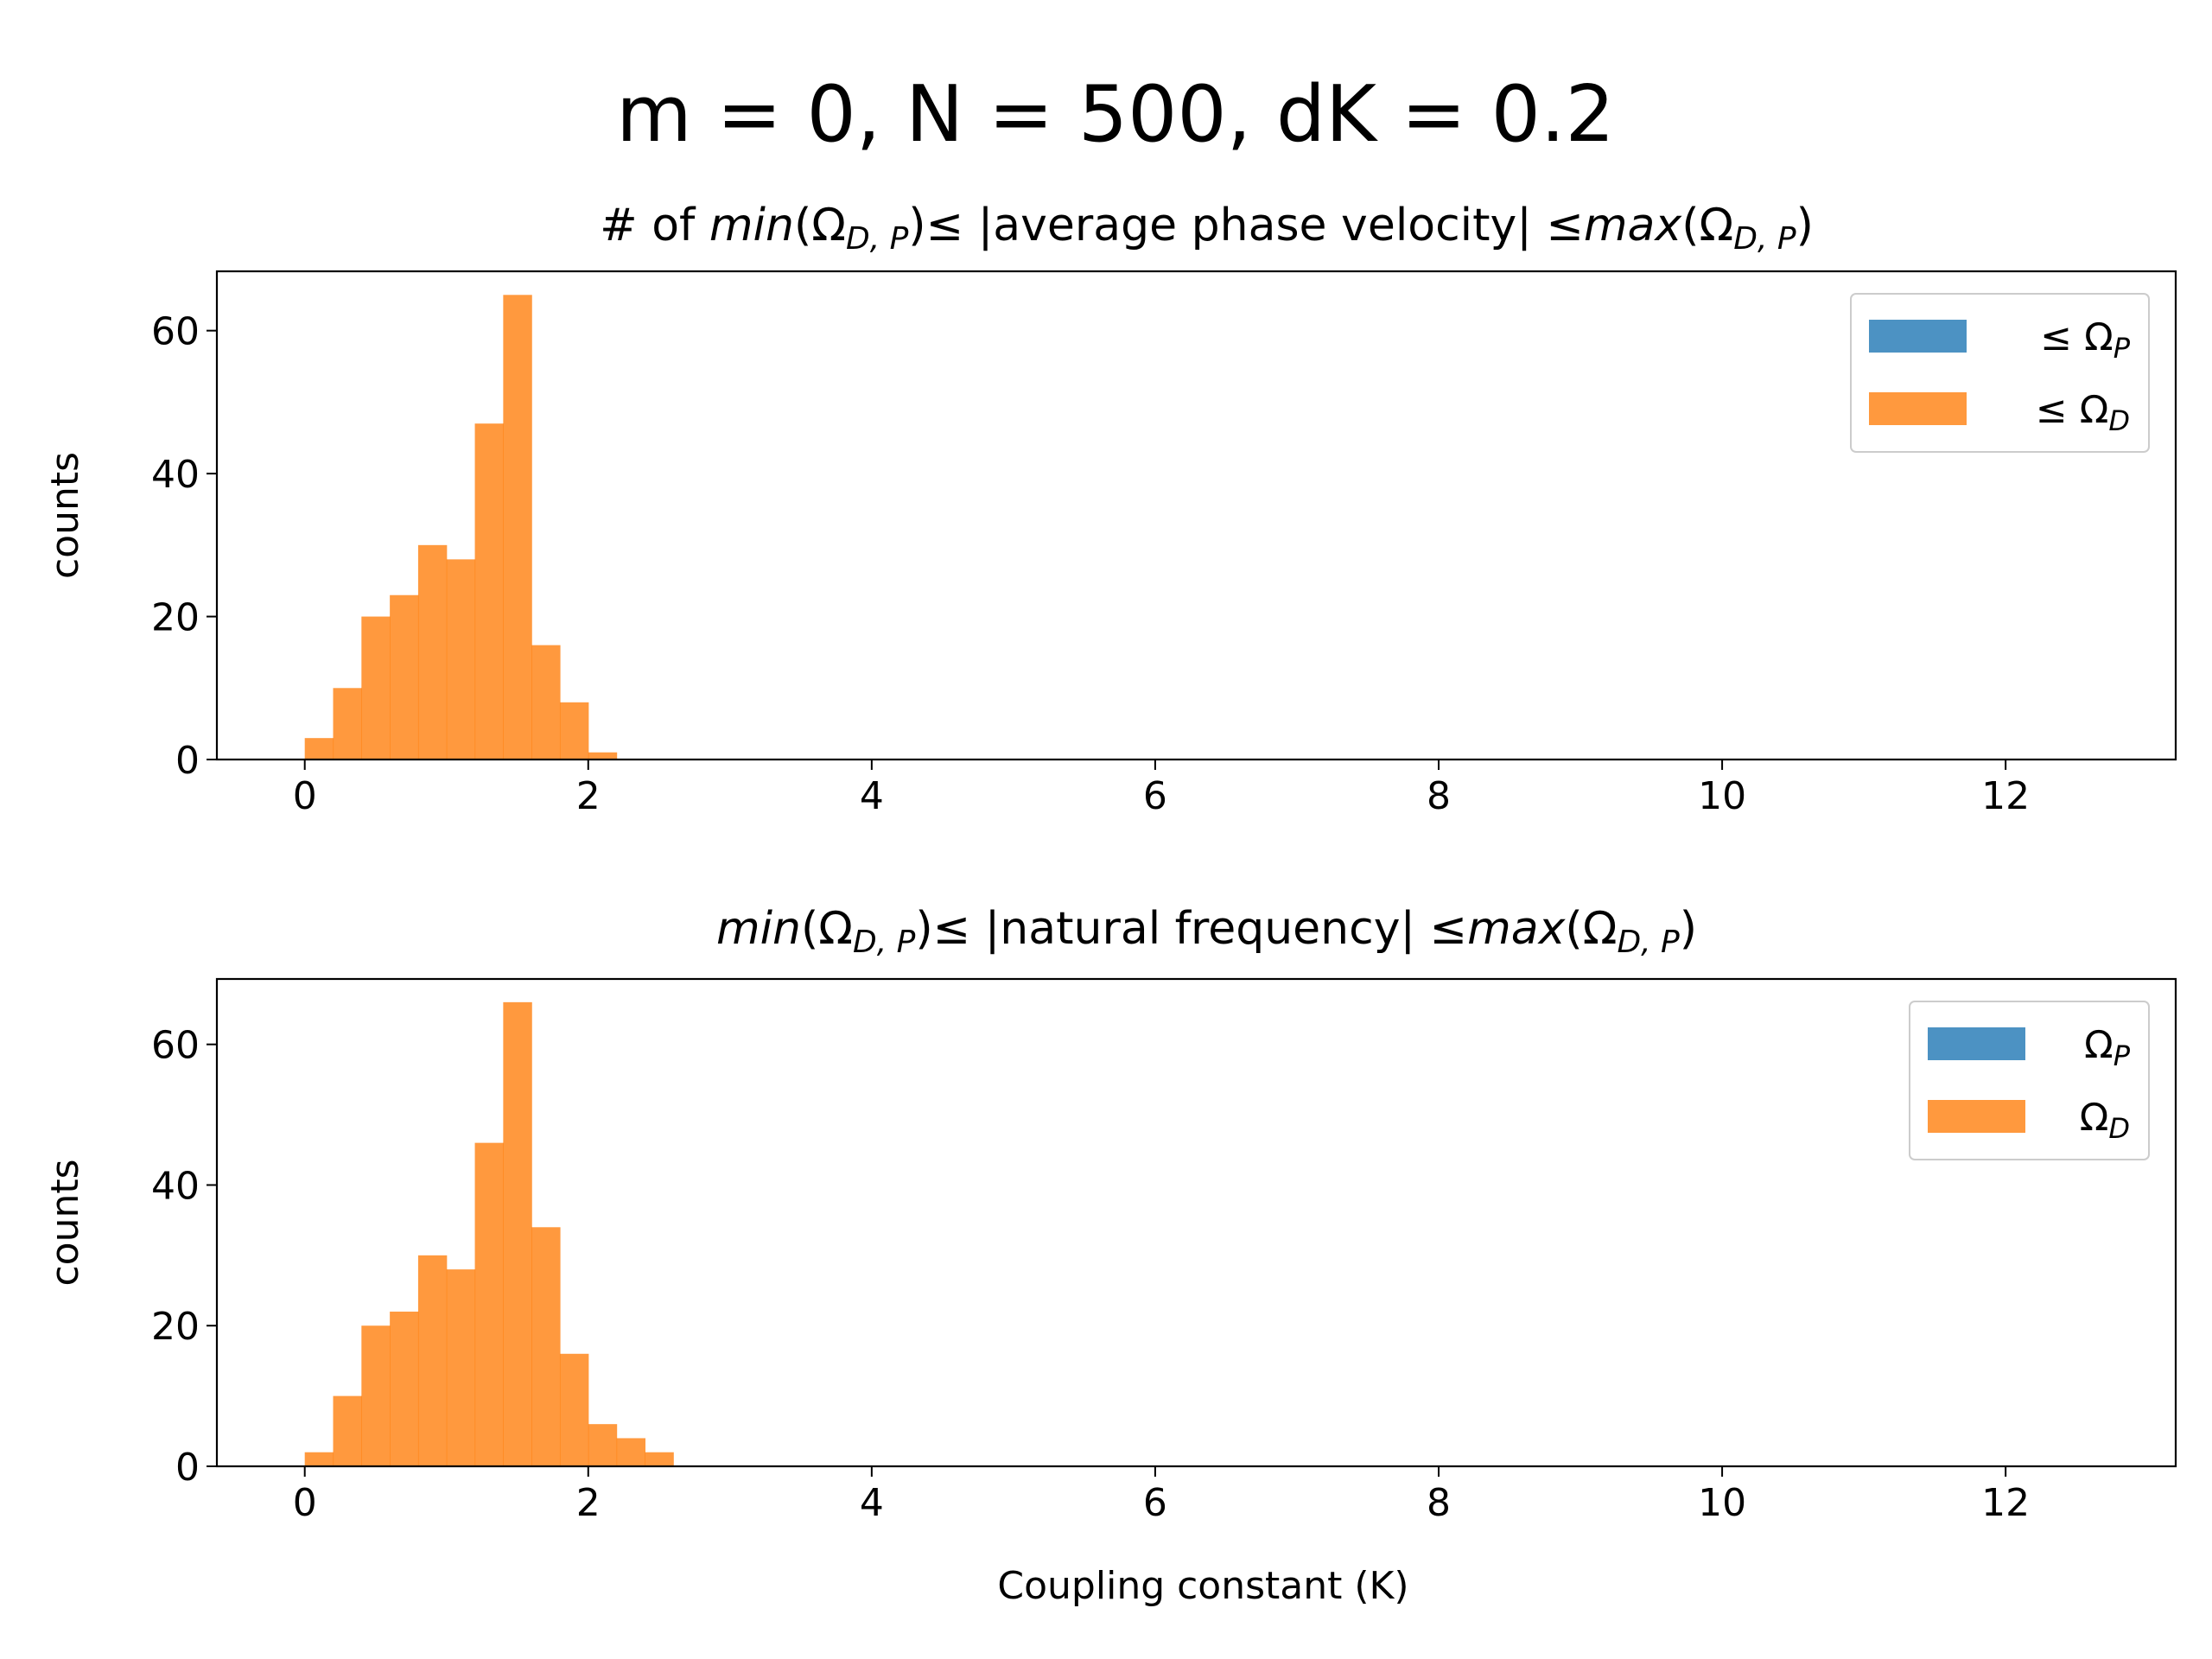 The width and height of the screenshot is (2212, 1659). I want to click on legend: ΩP ΩD, so click(2029, 1080).